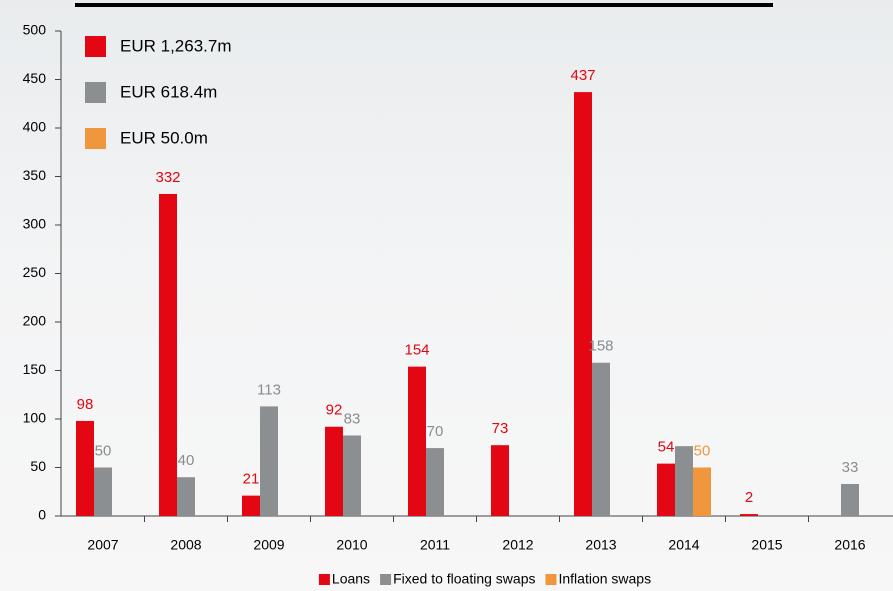  Describe the element at coordinates (269, 389) in the screenshot. I see `value-label: 113` at that location.